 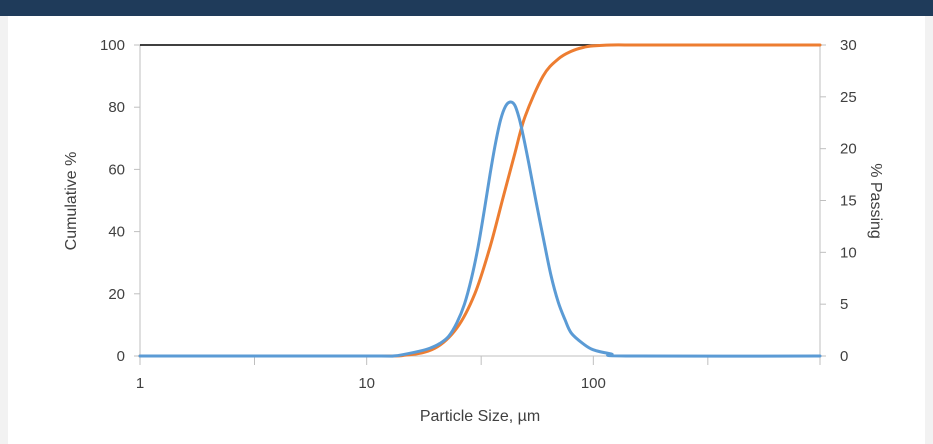 I want to click on y2-tick-label: 5, so click(x=844, y=304).